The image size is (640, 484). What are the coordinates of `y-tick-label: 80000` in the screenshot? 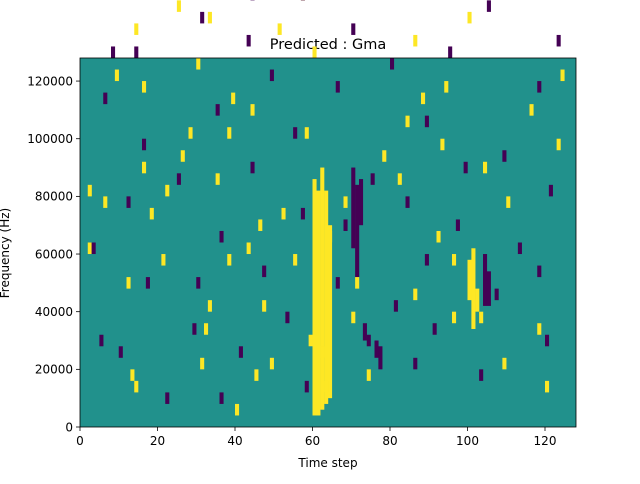 It's located at (54, 197).